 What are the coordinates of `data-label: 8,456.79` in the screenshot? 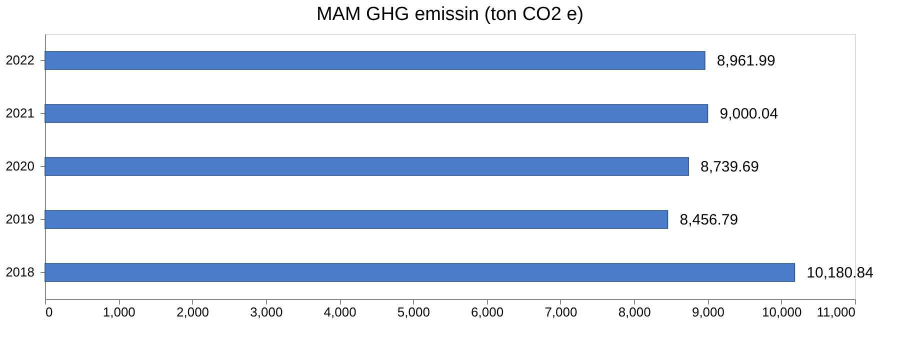 It's located at (709, 220).